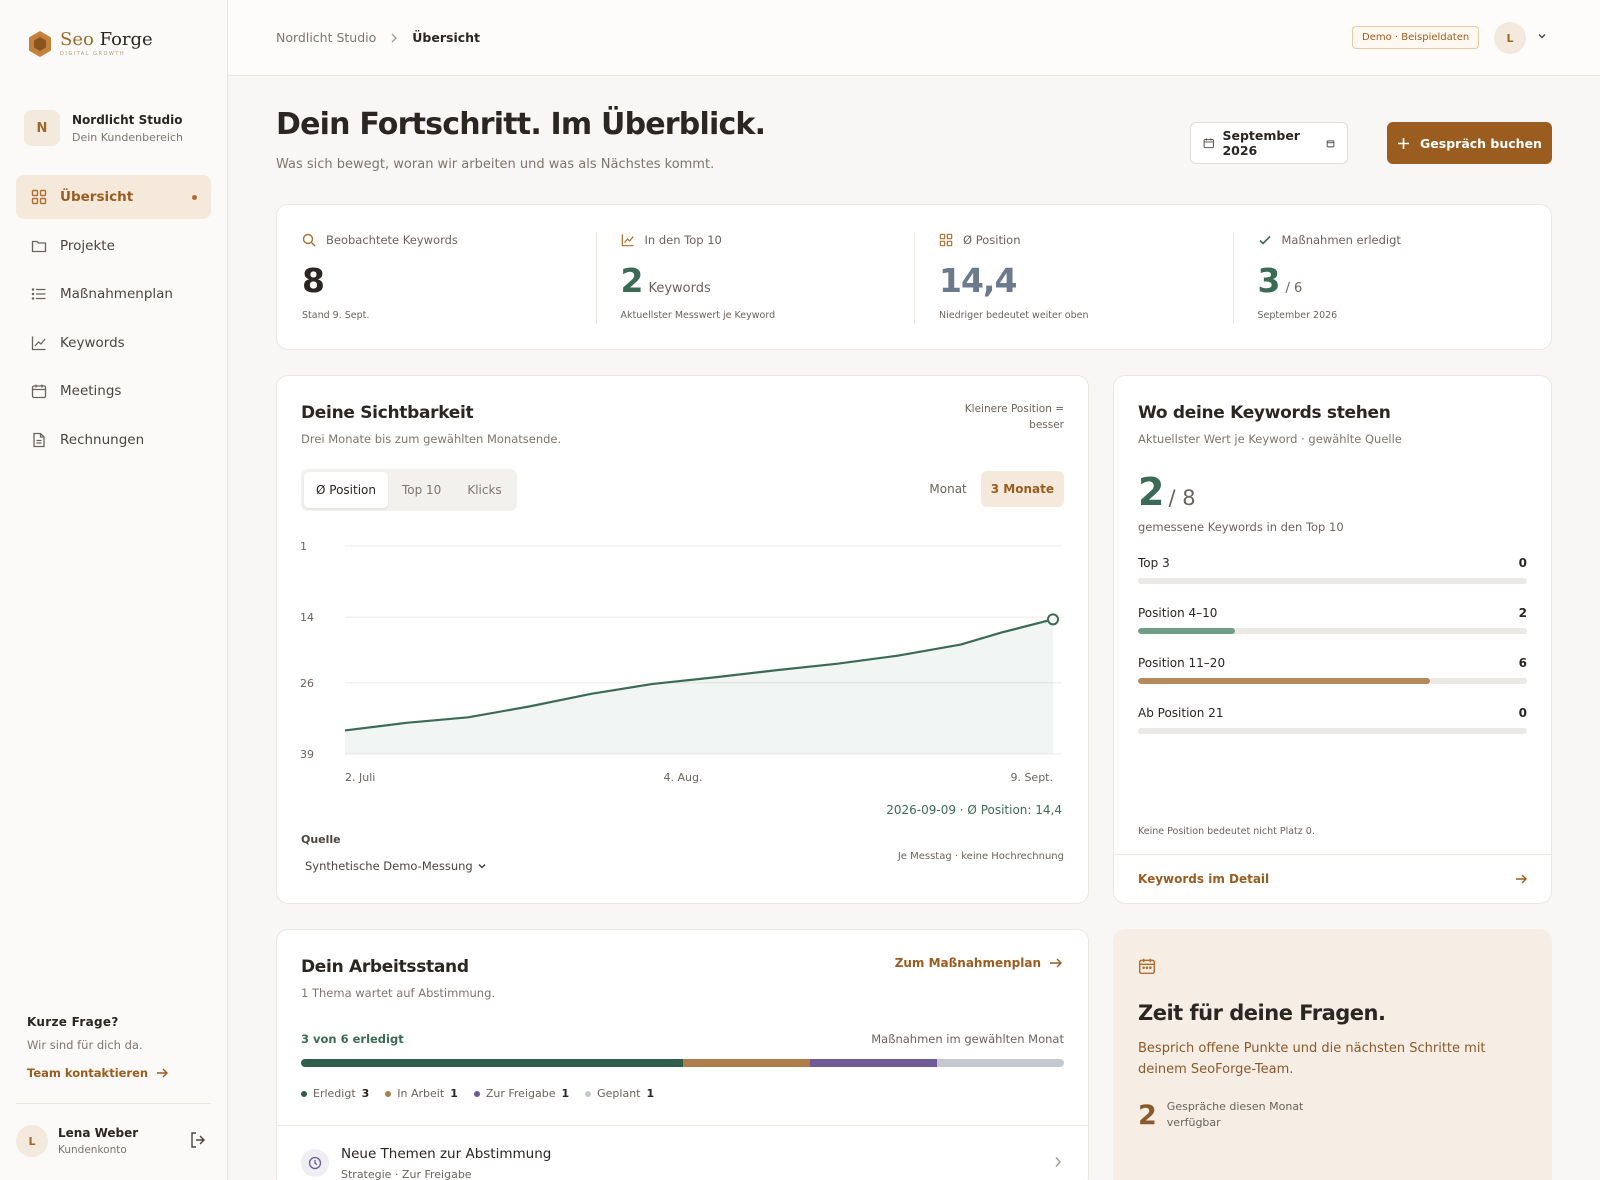  Describe the element at coordinates (1167, 492) in the screenshot. I see `top10-count: 2/ 8` at that location.